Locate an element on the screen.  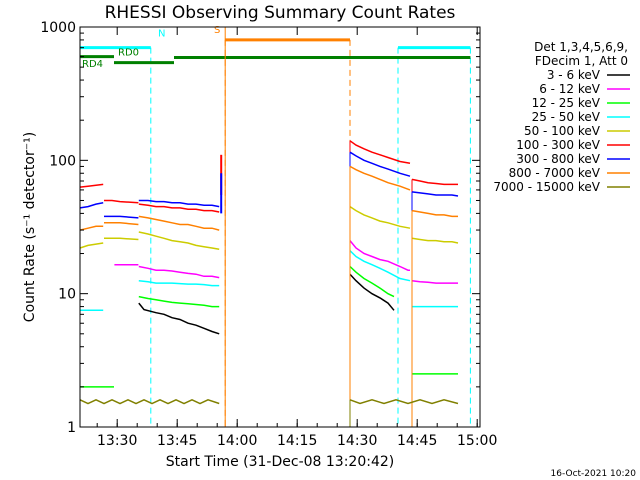
y-tick-label-1: 10 is located at coordinates (67, 295).